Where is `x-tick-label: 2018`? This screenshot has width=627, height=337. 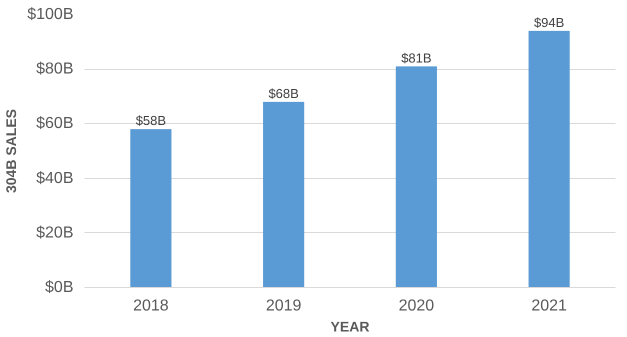 x-tick-label: 2018 is located at coordinates (151, 306).